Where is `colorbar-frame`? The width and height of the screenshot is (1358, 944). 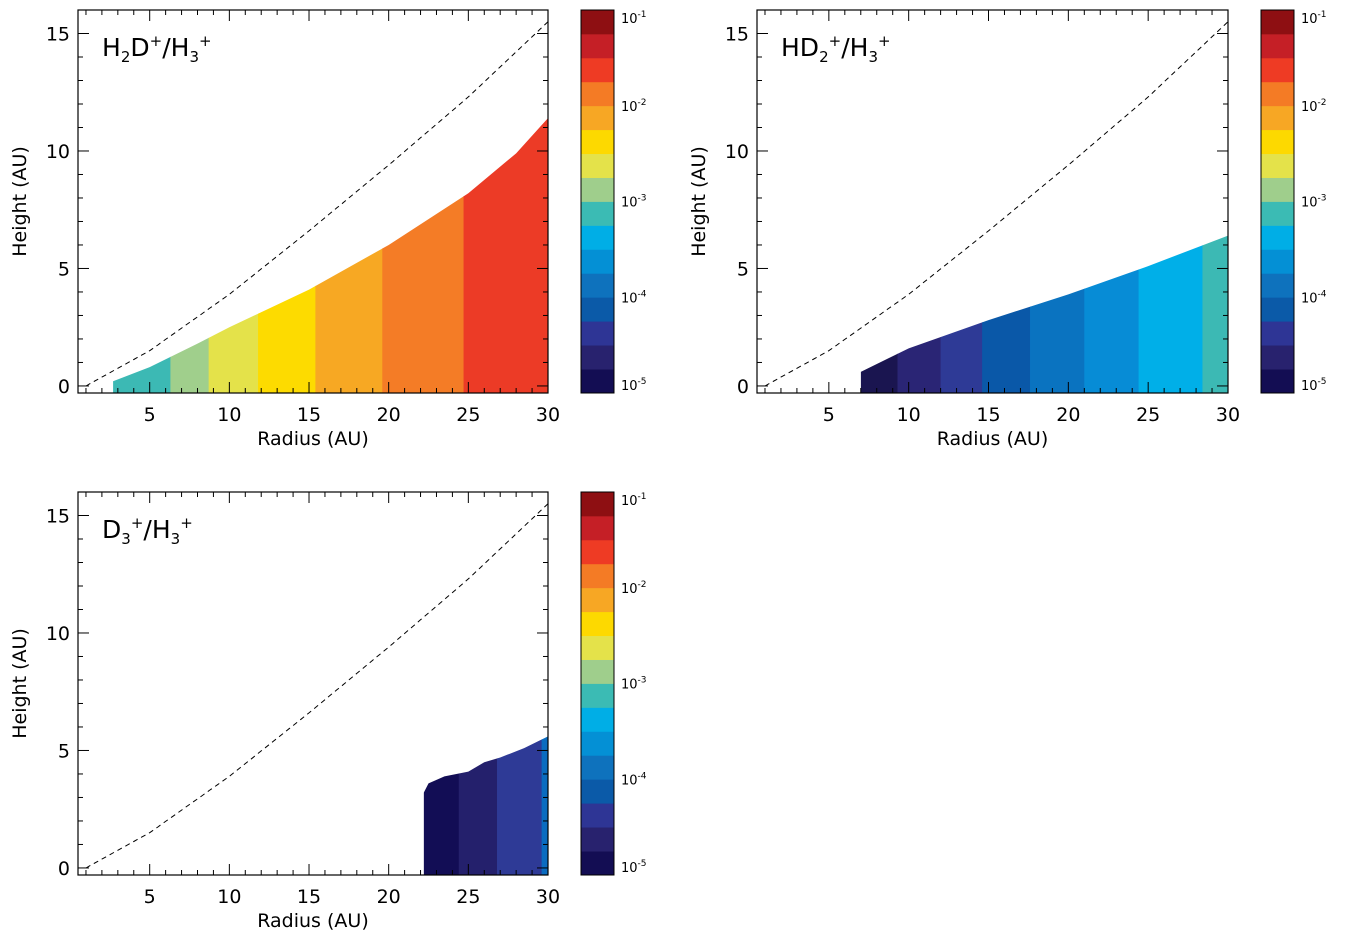 colorbar-frame is located at coordinates (597, 201).